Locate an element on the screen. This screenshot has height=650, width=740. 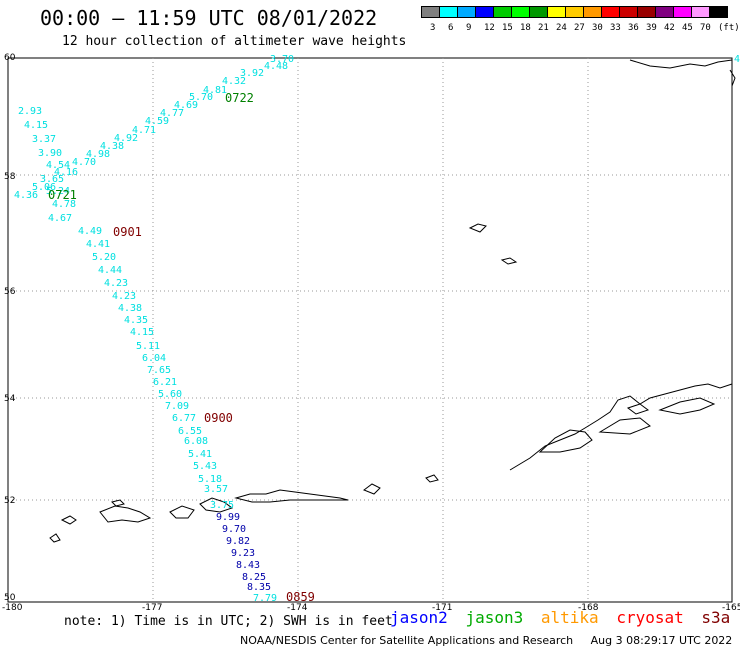
scale-label: 33 is located at coordinates (615, 28).